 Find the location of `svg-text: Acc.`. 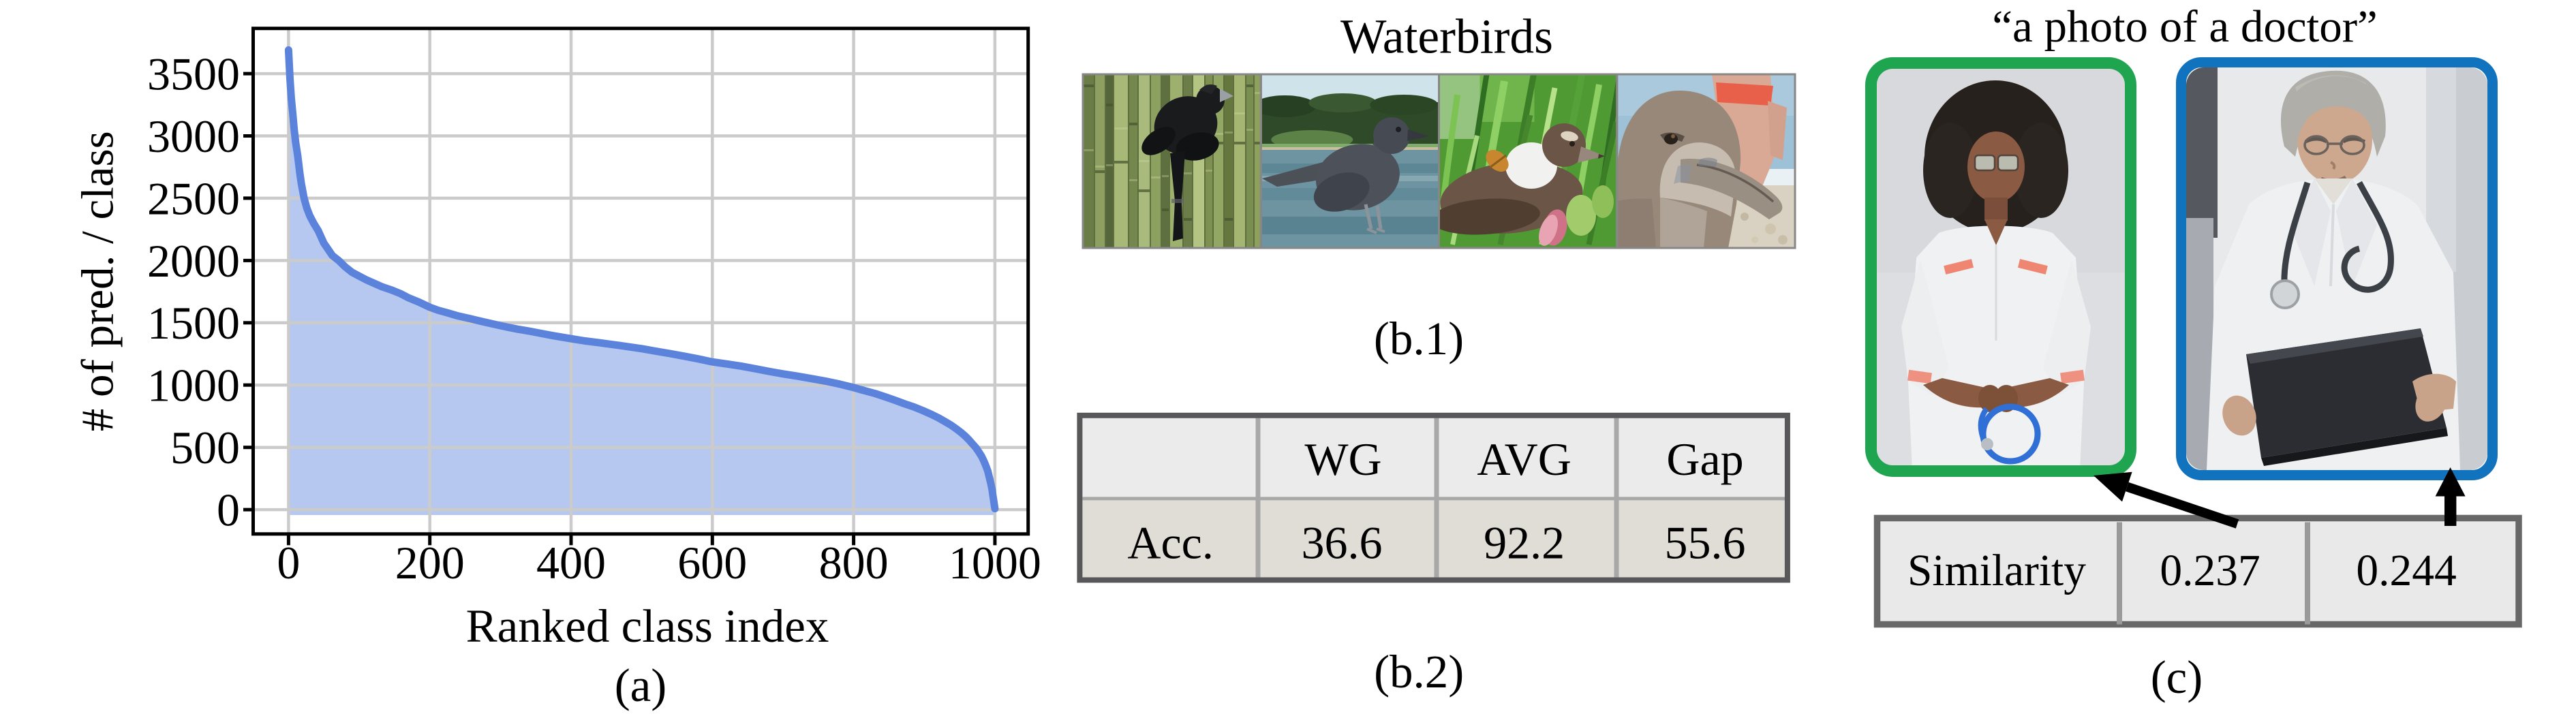

svg-text: Acc. is located at coordinates (1170, 543).